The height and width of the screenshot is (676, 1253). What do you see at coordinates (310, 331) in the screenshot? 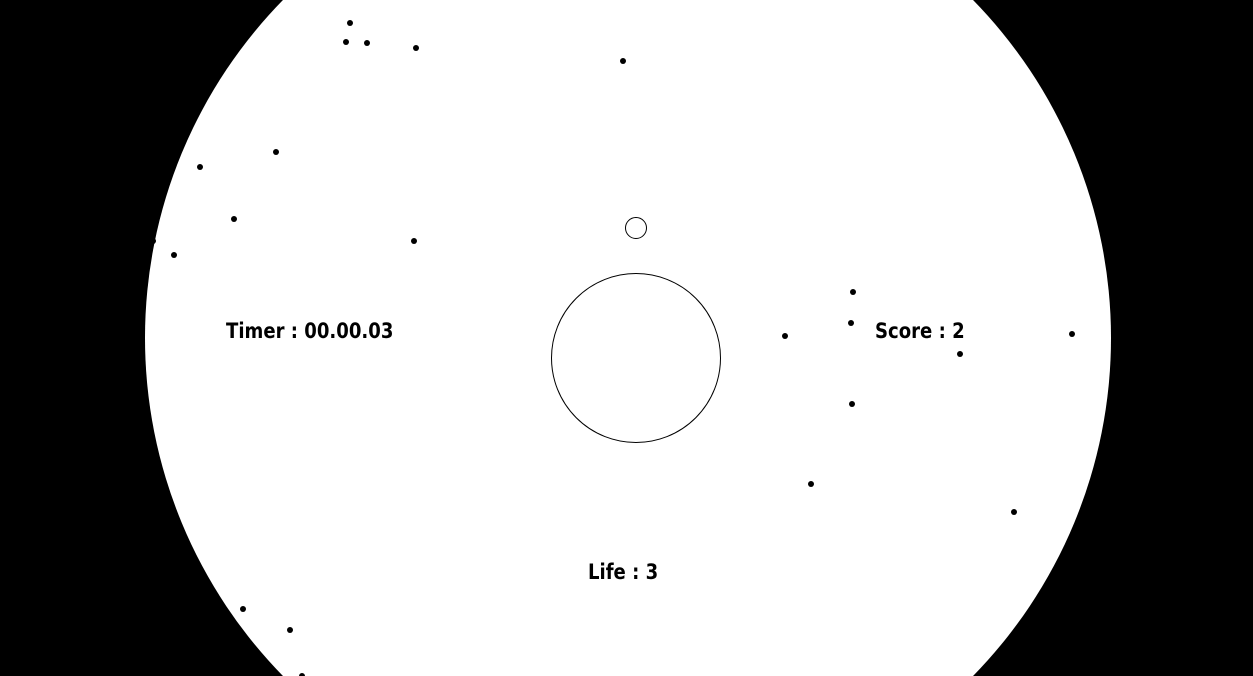
I see `timer-display: Timer : 00.00.03` at bounding box center [310, 331].